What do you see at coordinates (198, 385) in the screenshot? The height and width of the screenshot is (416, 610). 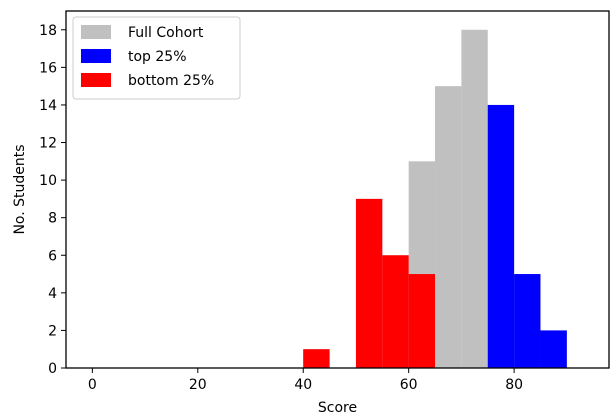 I see `x-tick-label: 20` at bounding box center [198, 385].